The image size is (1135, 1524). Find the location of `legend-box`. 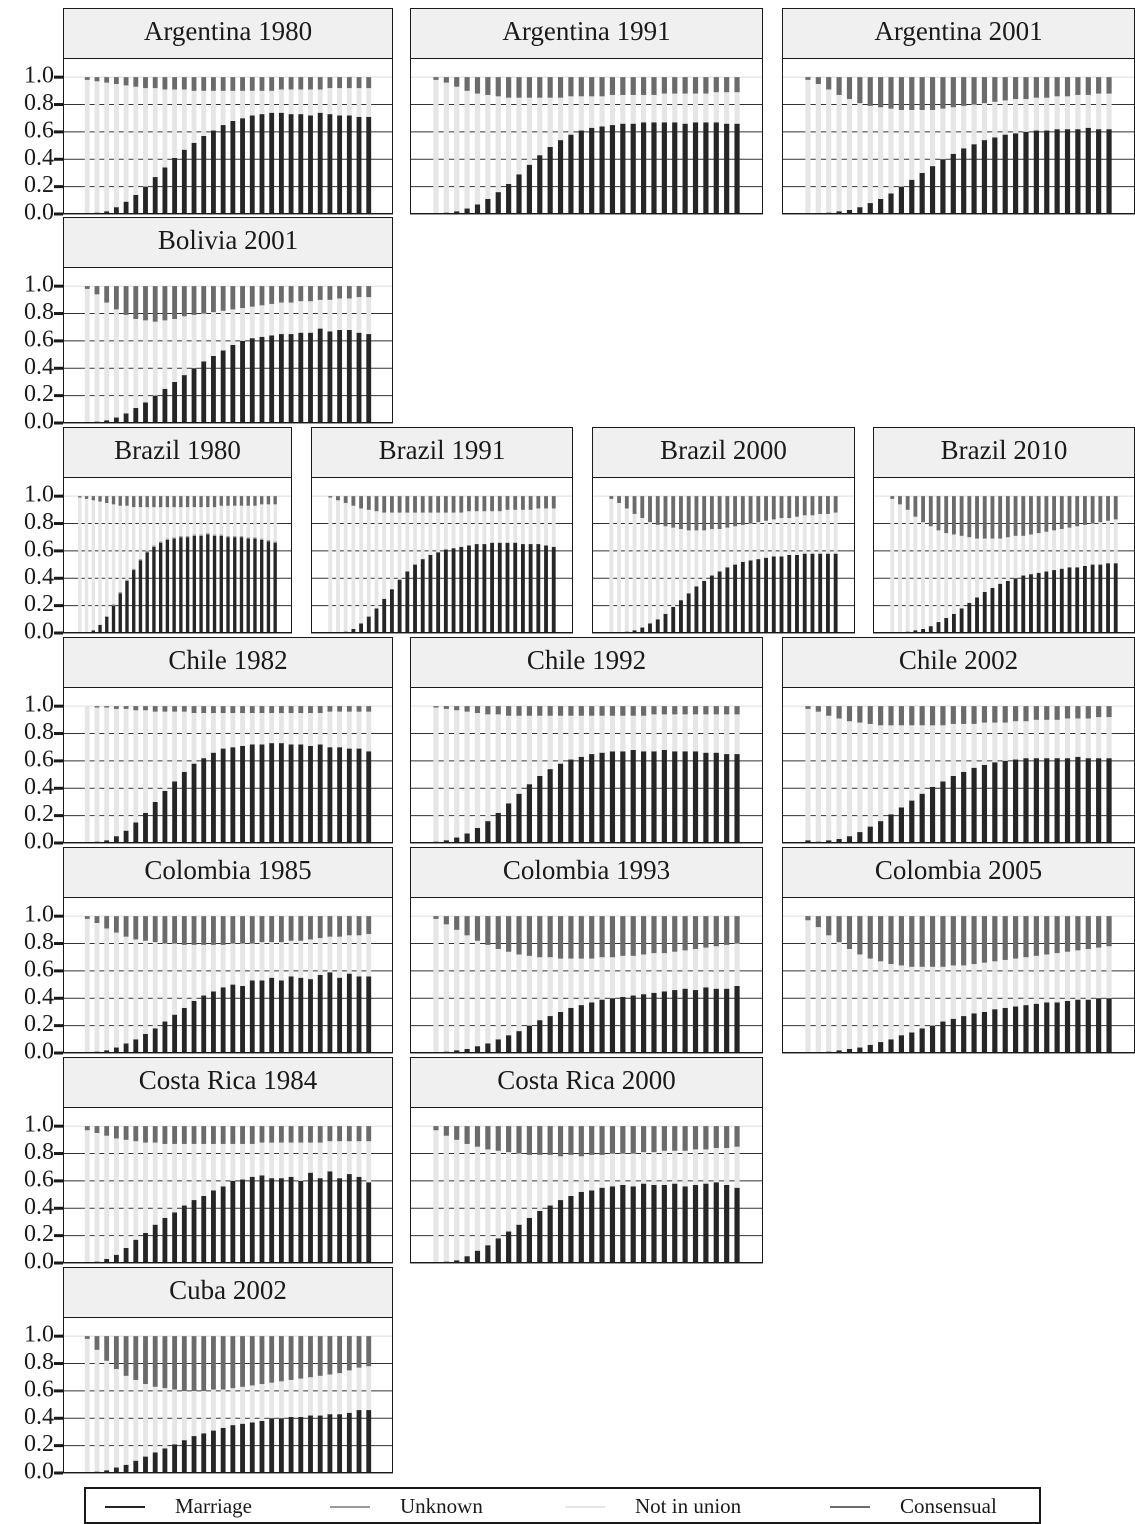

legend-box is located at coordinates (562, 1505).